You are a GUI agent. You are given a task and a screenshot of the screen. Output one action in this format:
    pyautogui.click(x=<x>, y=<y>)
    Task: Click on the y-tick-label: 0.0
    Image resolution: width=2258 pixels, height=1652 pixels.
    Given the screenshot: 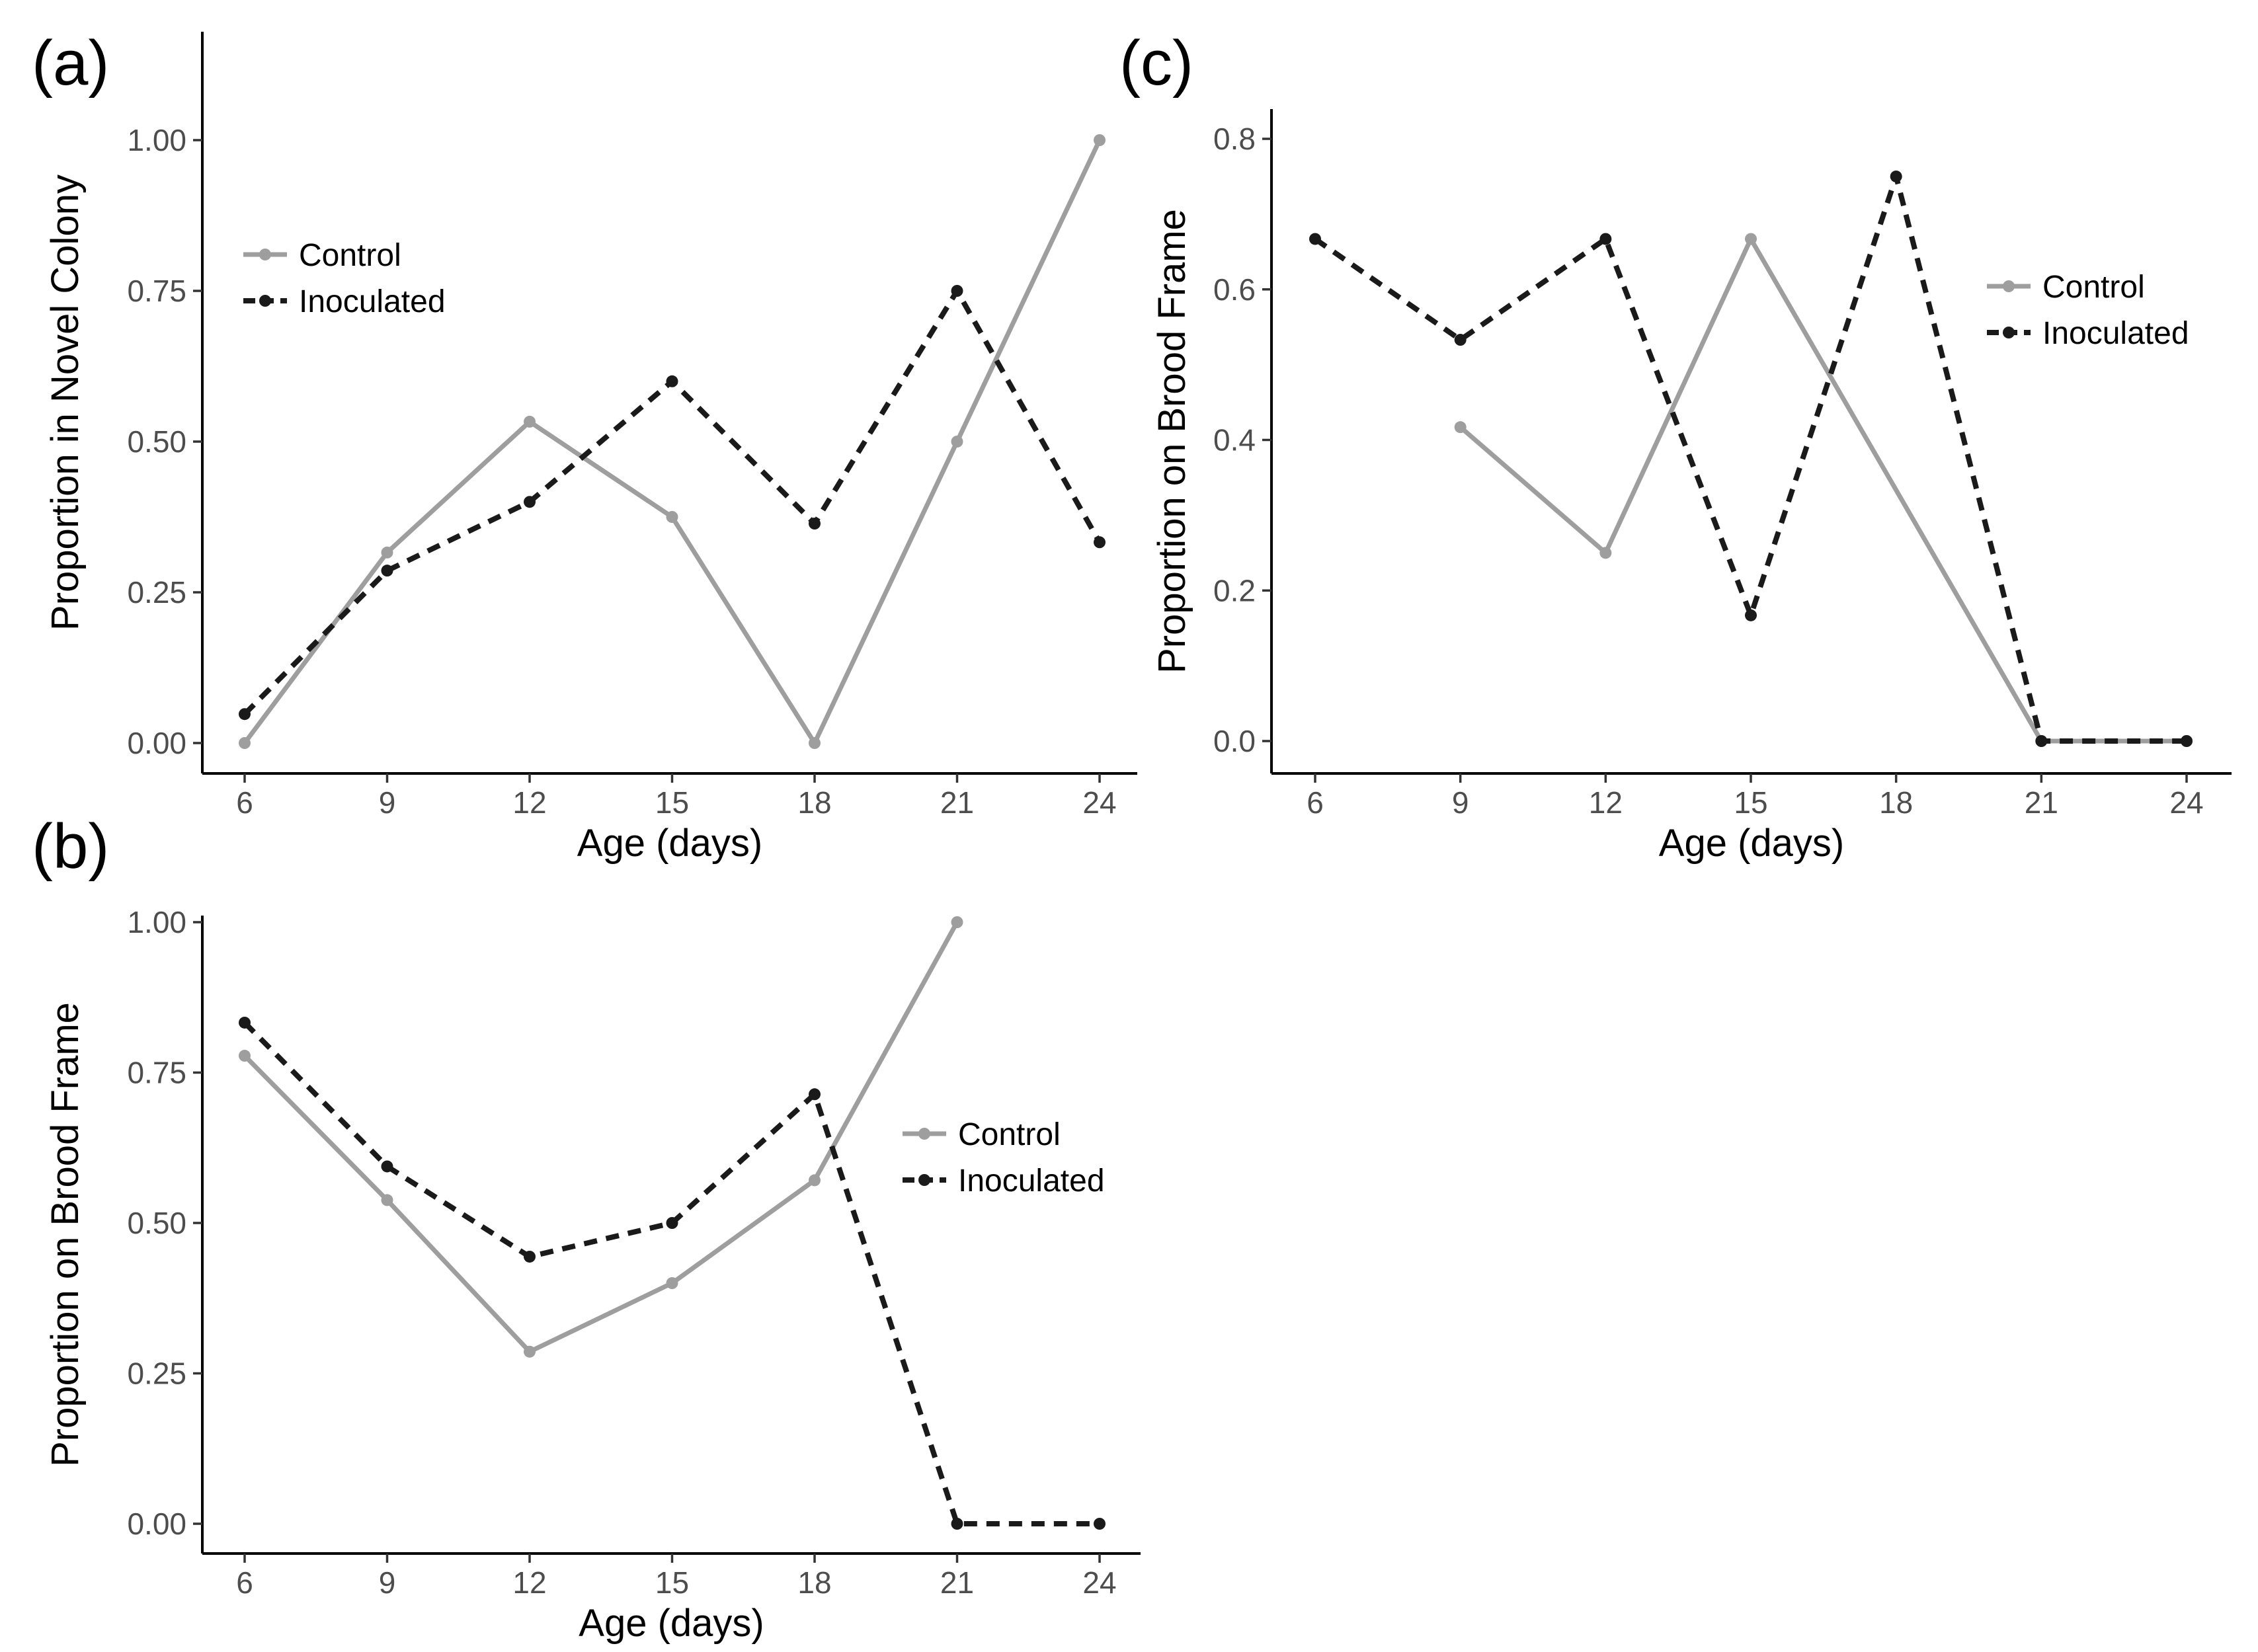 What is the action you would take?
    pyautogui.click(x=1235, y=741)
    